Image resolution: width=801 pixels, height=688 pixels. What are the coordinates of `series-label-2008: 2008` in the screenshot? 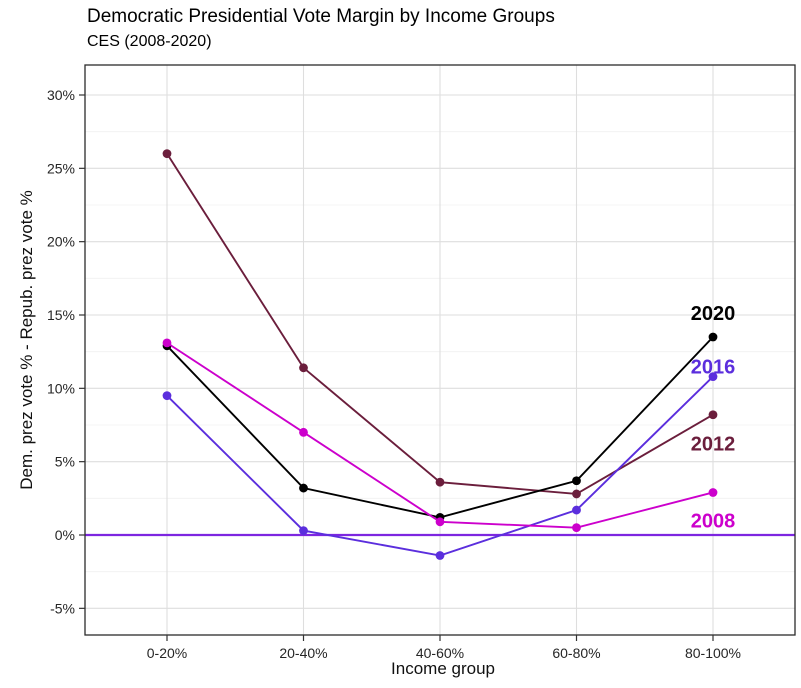 It's located at (713, 521).